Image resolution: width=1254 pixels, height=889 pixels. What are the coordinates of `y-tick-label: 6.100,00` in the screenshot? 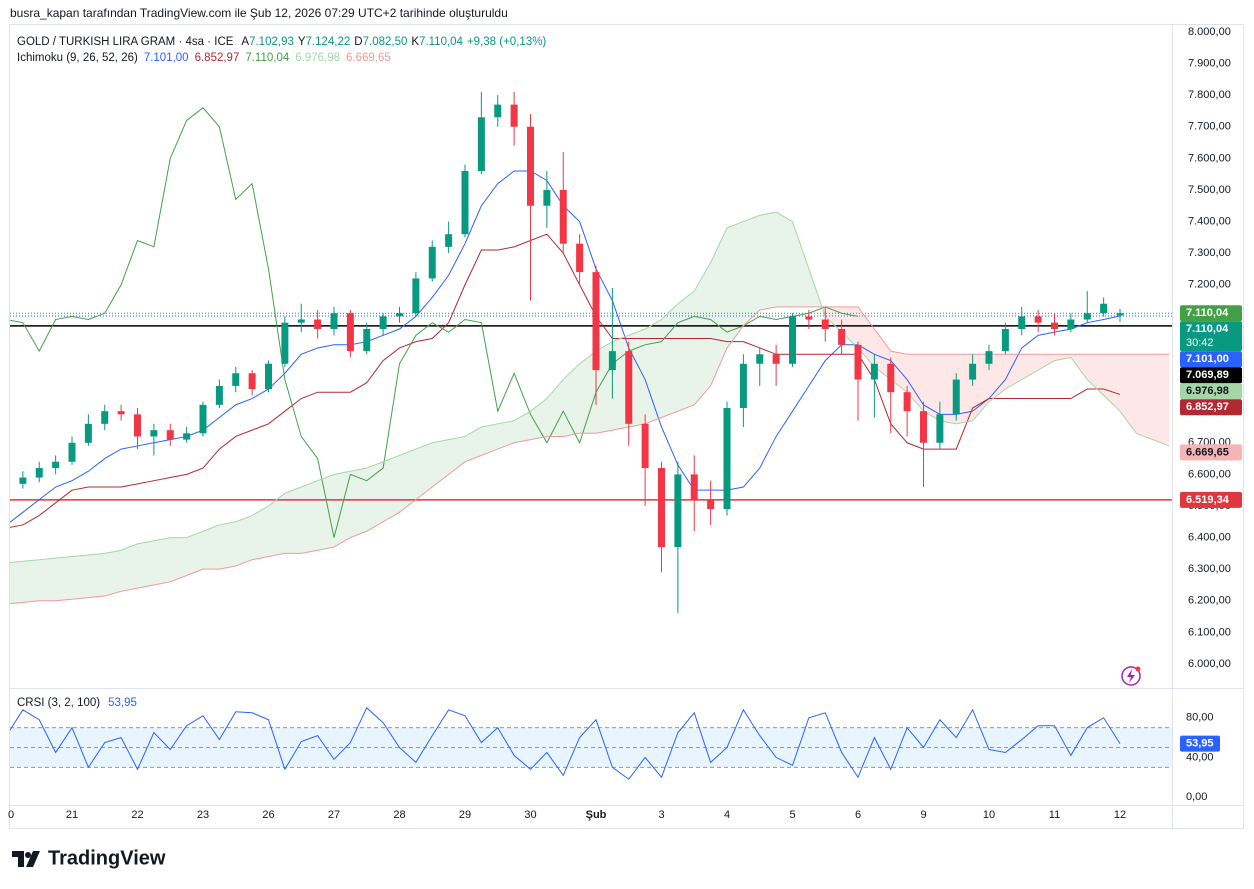 It's located at (1209, 632).